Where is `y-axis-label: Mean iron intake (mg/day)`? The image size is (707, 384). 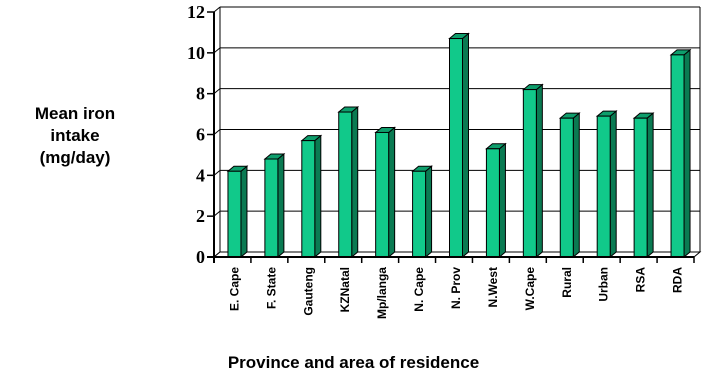
y-axis-label: Mean iron intake (mg/day) is located at coordinates (75, 136).